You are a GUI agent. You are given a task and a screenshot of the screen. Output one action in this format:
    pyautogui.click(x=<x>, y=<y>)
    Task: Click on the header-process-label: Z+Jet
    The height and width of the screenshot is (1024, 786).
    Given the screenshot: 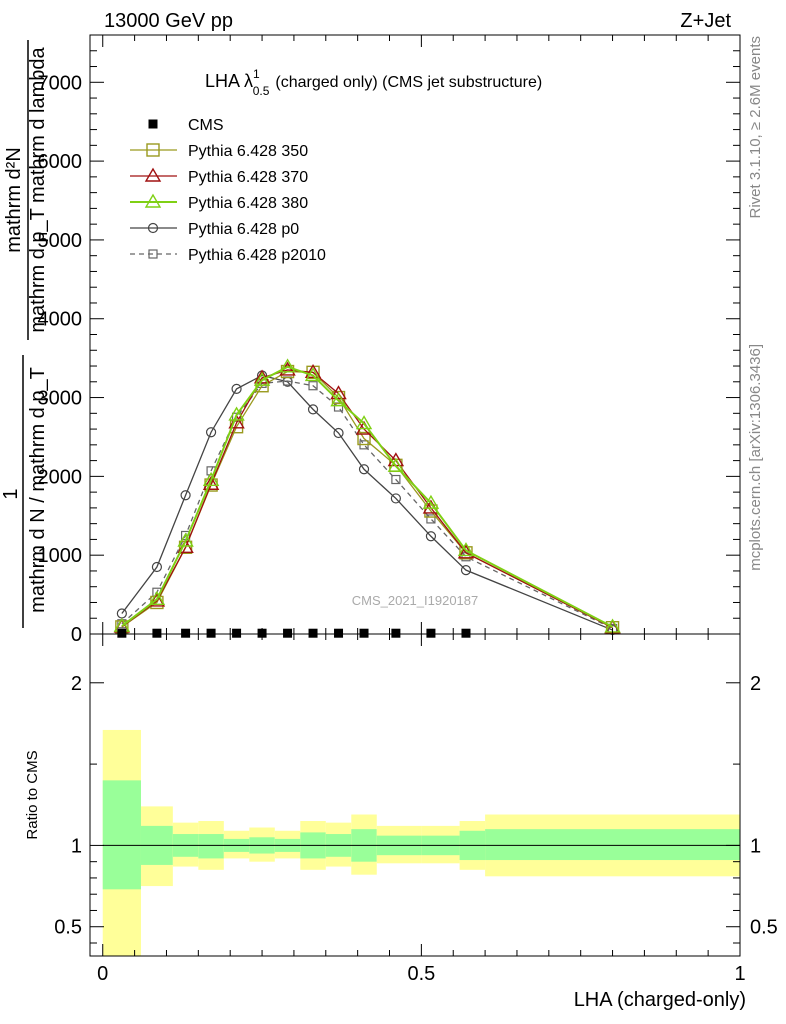 What is the action you would take?
    pyautogui.click(x=705, y=21)
    